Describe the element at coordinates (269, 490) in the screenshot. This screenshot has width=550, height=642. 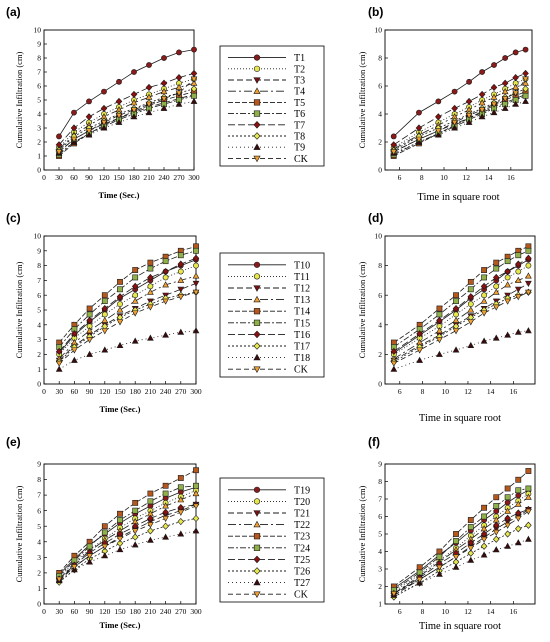
I see `legend-entry-T19: T19` at that location.